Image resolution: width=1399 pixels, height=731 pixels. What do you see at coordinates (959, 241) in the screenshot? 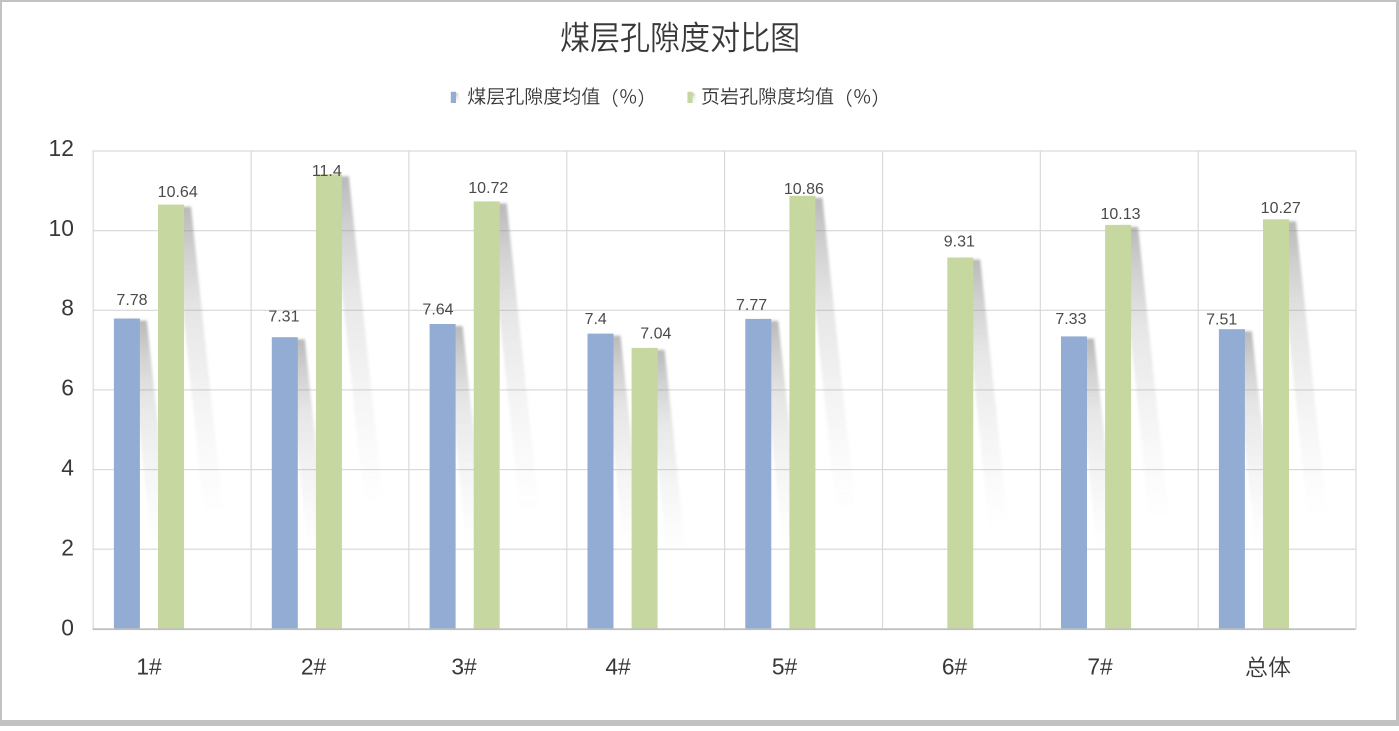
I see `svg-text: 9.31` at bounding box center [959, 241].